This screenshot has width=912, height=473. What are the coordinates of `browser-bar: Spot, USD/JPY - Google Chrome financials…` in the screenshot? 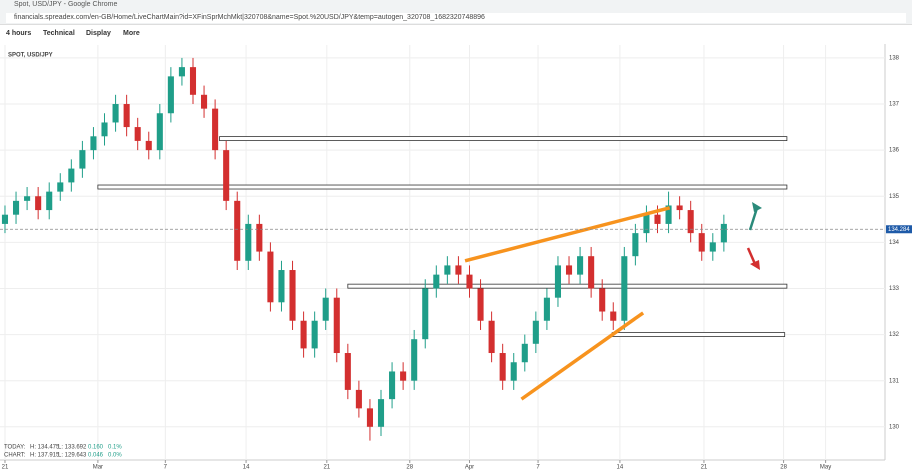 It's located at (456, 12).